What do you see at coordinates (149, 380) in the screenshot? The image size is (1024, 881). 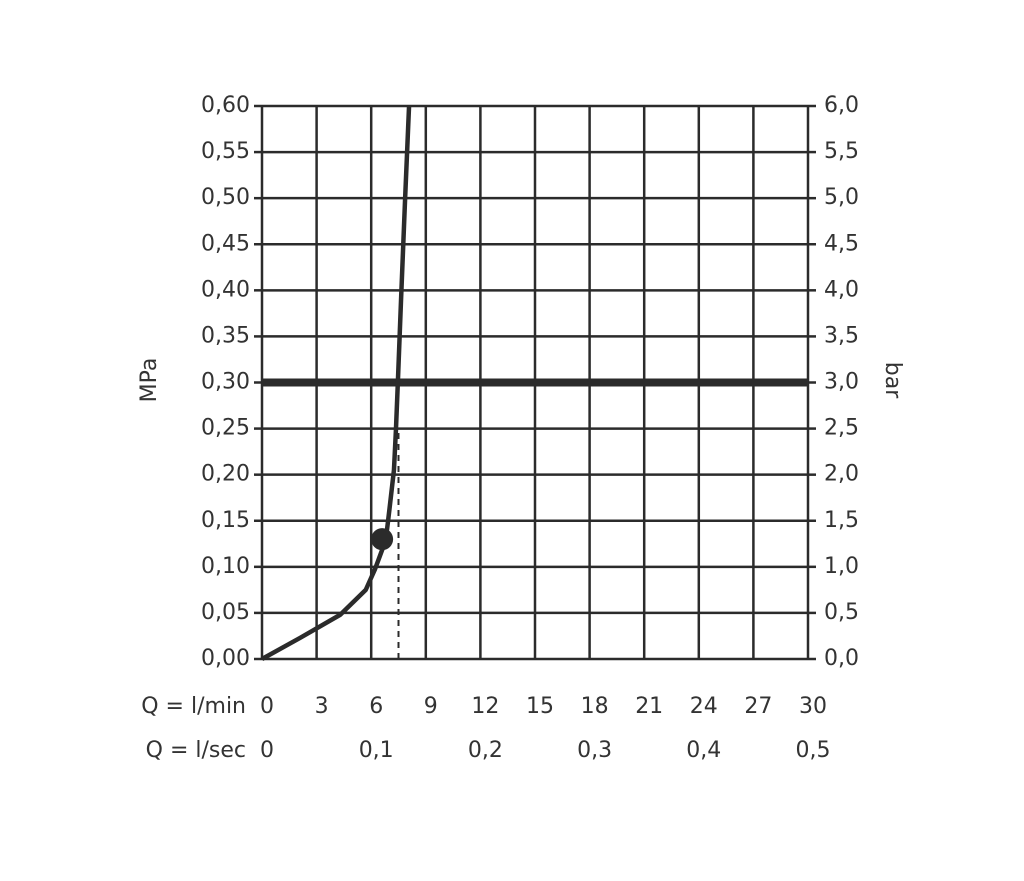 I see `y-axis-label: MPa` at bounding box center [149, 380].